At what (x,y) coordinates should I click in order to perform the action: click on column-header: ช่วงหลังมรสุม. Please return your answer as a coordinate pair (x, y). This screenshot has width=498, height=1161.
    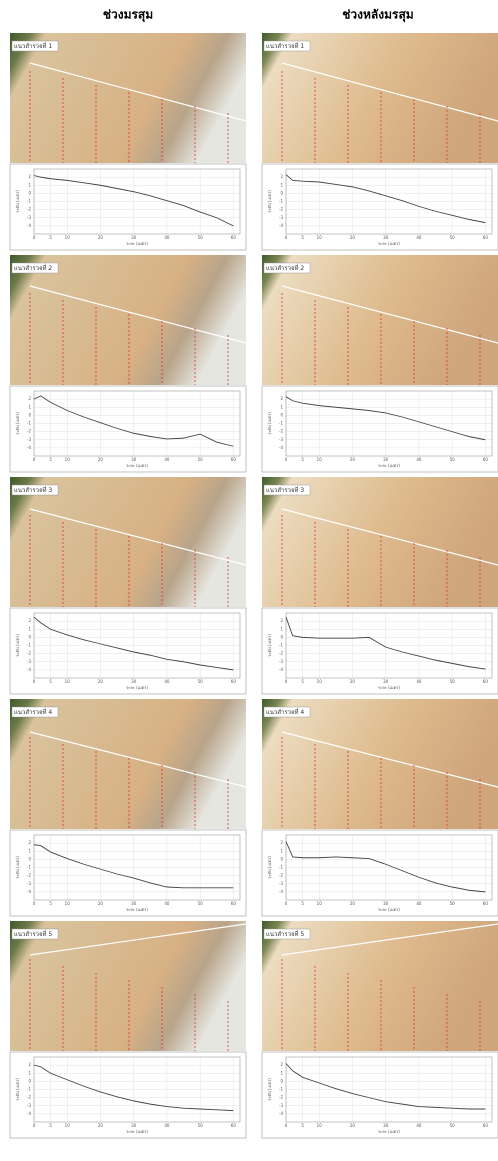
    Looking at the image, I should click on (377, 15).